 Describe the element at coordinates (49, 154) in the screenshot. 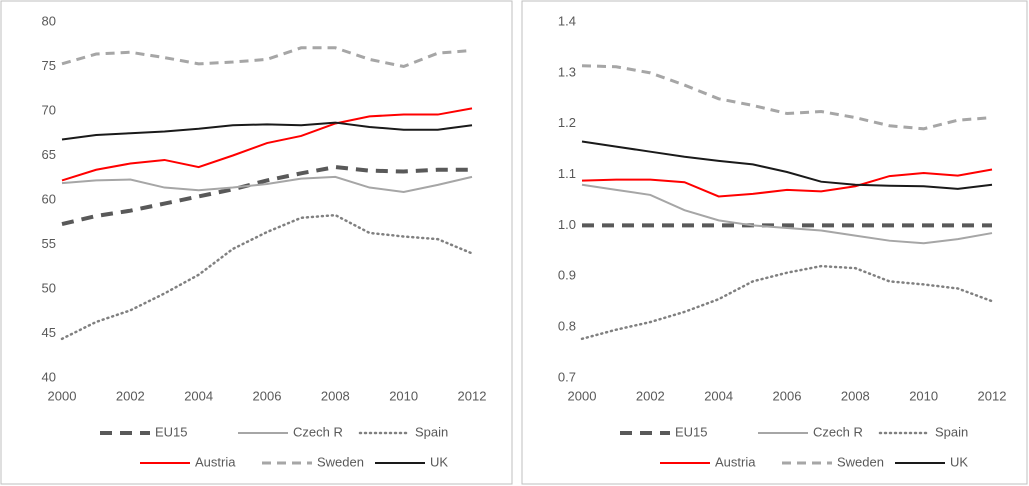

I see `y-tick-label: 65` at that location.